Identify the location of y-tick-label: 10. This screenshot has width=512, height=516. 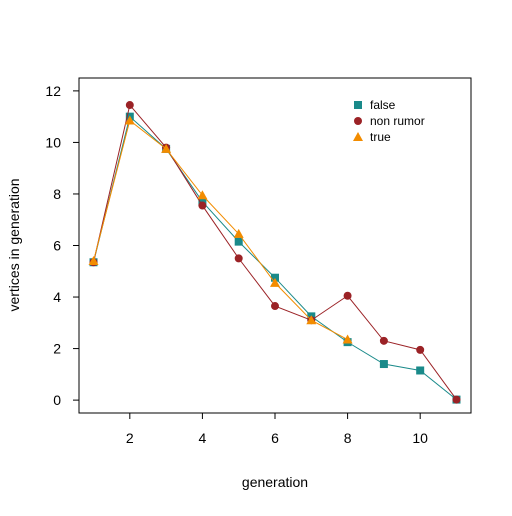
(53, 142).